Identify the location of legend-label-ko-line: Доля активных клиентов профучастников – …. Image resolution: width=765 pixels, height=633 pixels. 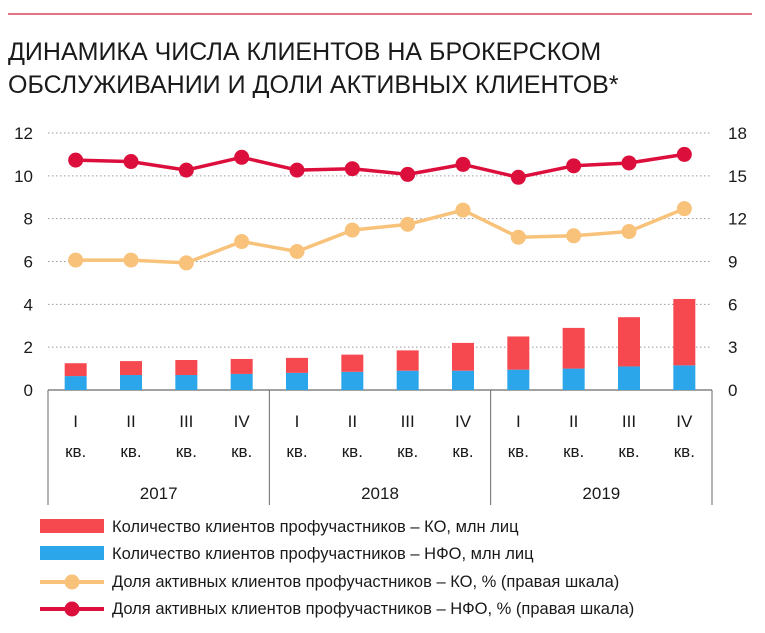
(365, 582).